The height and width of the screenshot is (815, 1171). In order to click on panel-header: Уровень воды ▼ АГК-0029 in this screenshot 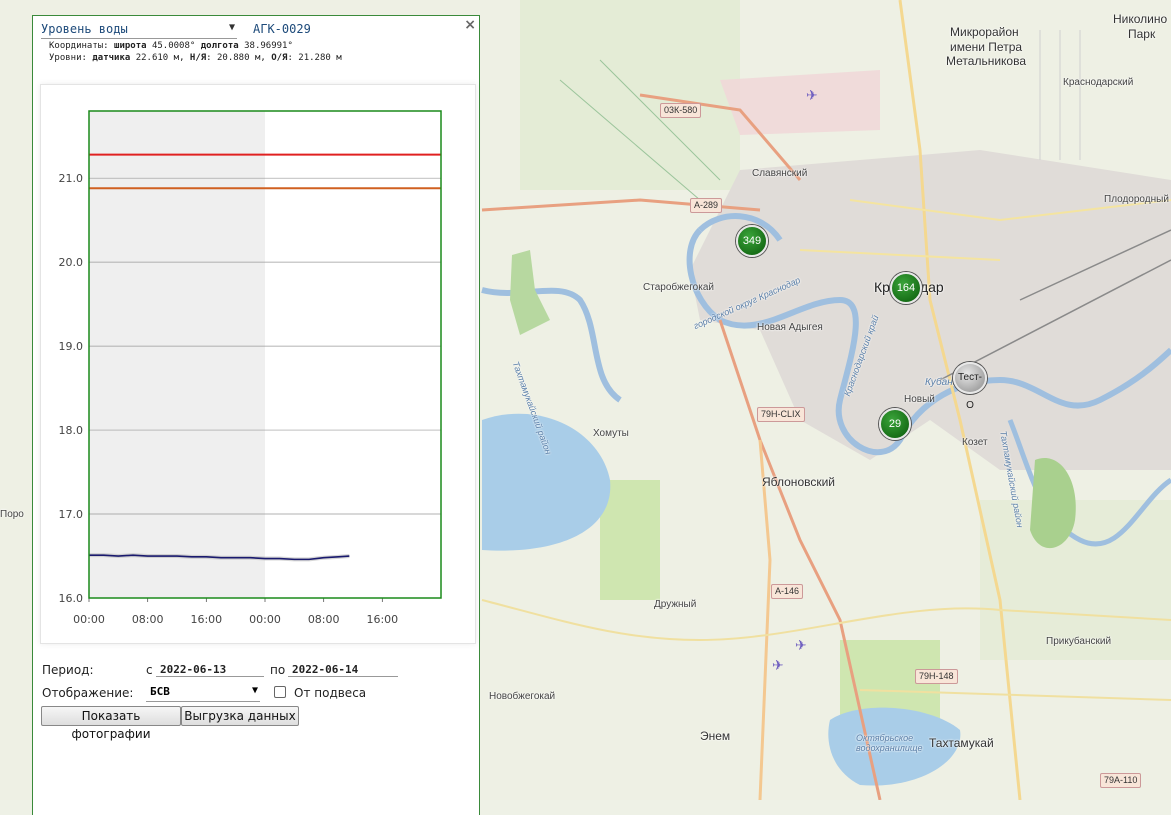, I will do `click(176, 30)`.